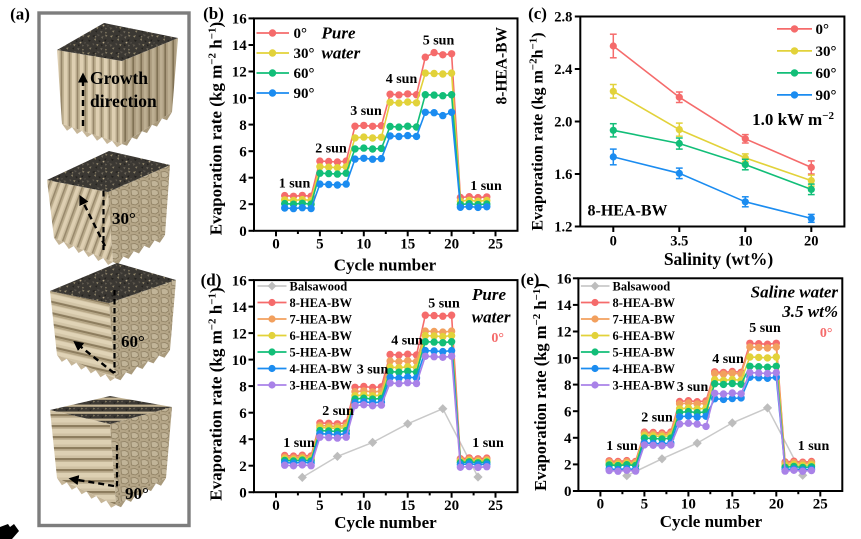  What do you see at coordinates (124, 218) in the screenshot?
I see `svg-text: 30°` at bounding box center [124, 218].